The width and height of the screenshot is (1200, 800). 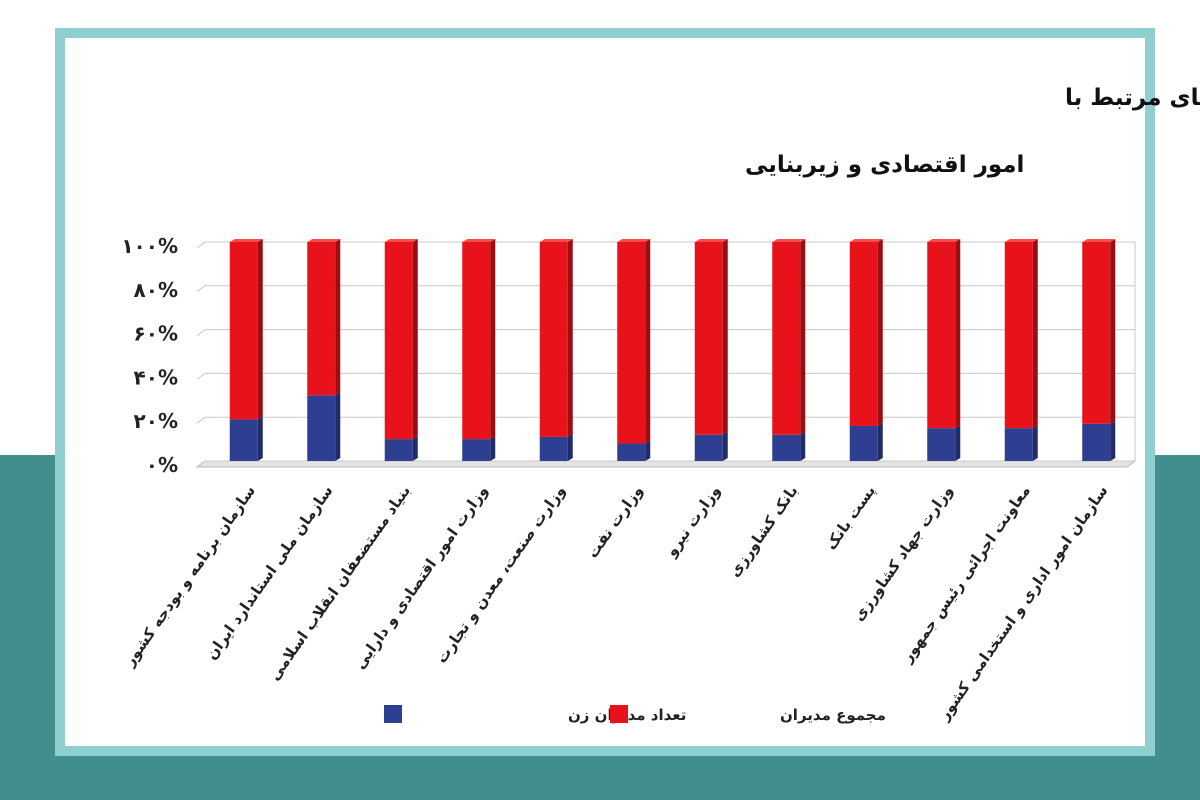 I want to click on category-label: سازمان برنامه و بودجه کشور, so click(x=189, y=576).